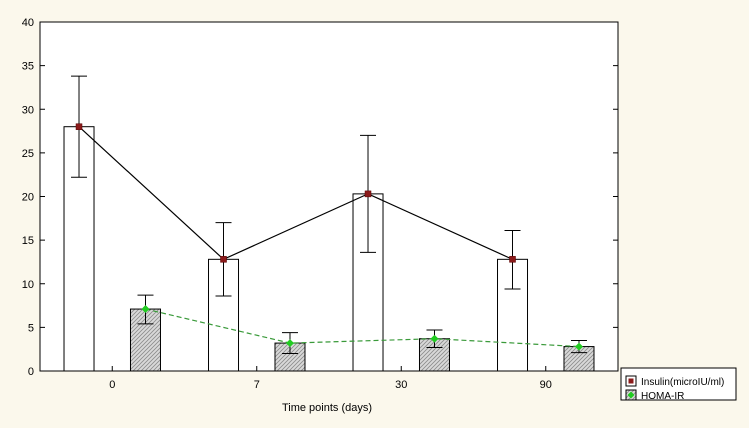  I want to click on y-tick-label: 40, so click(28, 23).